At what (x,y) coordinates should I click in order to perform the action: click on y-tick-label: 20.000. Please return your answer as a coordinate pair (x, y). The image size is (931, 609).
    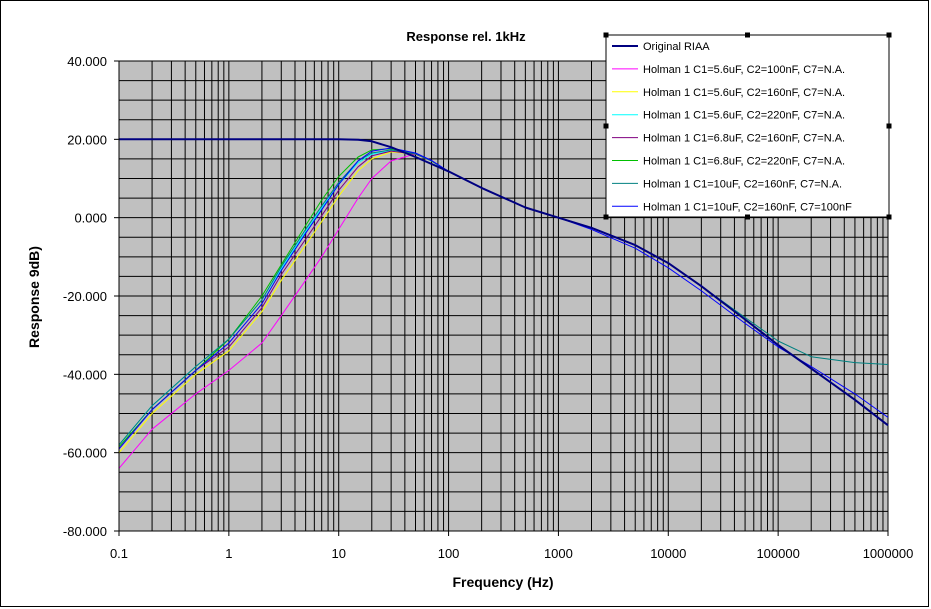
    Looking at the image, I should click on (87, 139).